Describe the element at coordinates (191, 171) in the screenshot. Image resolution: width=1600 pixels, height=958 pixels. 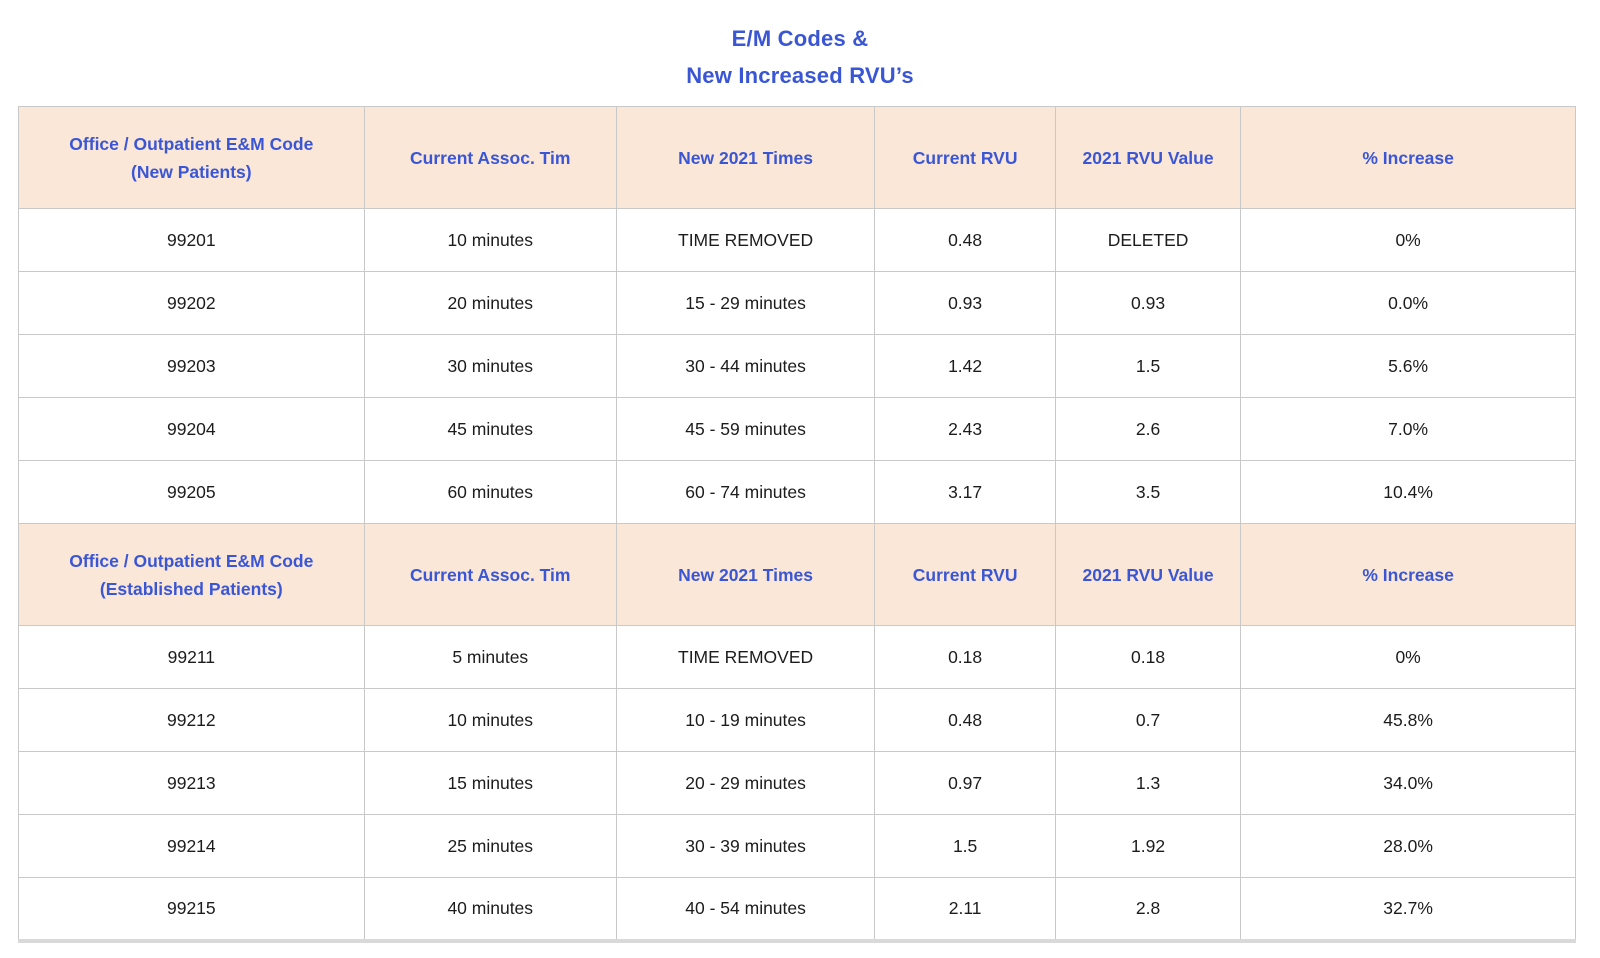
I see `header-line: (New Patients)` at that location.